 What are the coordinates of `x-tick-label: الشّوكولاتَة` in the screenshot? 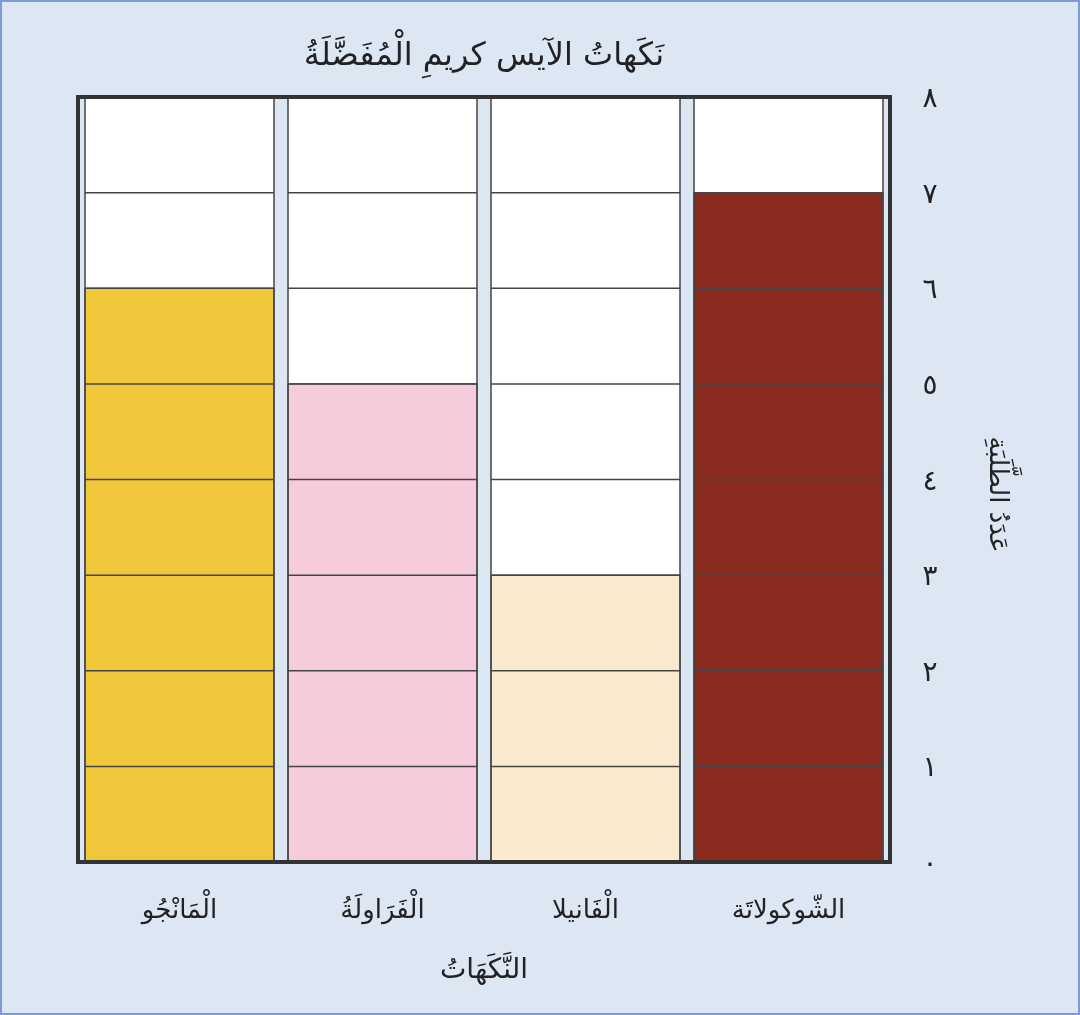 It's located at (788, 909).